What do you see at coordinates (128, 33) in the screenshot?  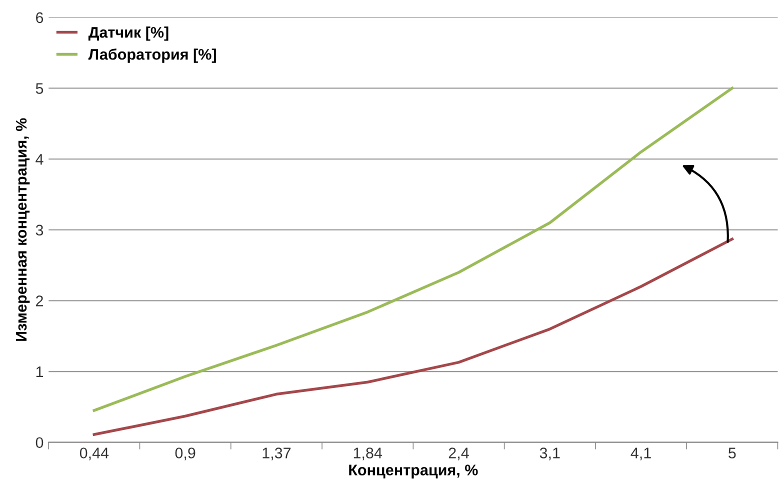 I see `legend-label: Датчик [%]` at bounding box center [128, 33].